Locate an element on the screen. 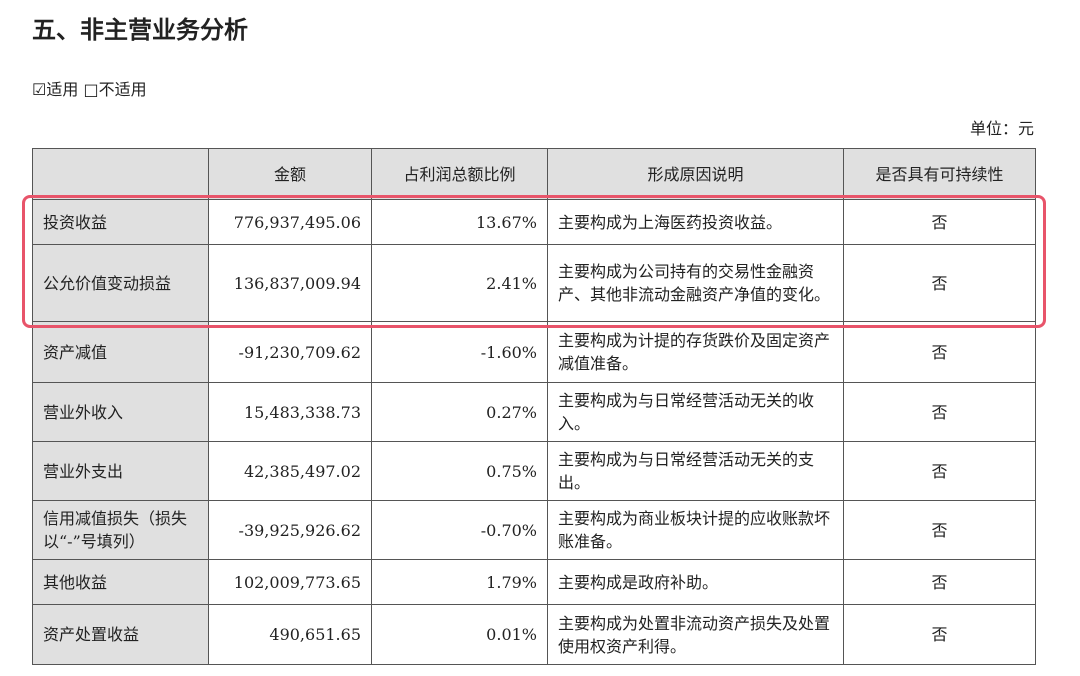  row-ratio: 0.01% is located at coordinates (459, 634).